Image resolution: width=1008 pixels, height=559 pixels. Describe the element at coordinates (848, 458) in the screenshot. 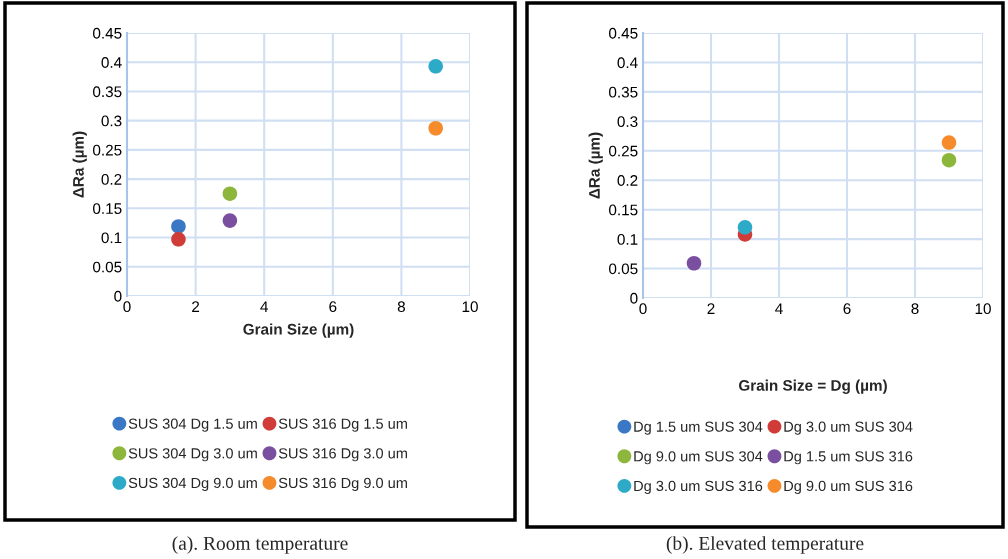

I see `legend-label: Dg 1.5 um SUS 316` at that location.